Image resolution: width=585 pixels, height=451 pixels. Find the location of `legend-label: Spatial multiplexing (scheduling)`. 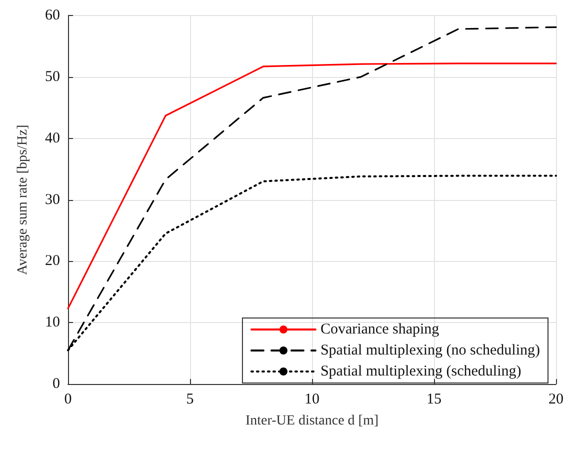

legend-label: Spatial multiplexing (scheduling) is located at coordinates (421, 372).